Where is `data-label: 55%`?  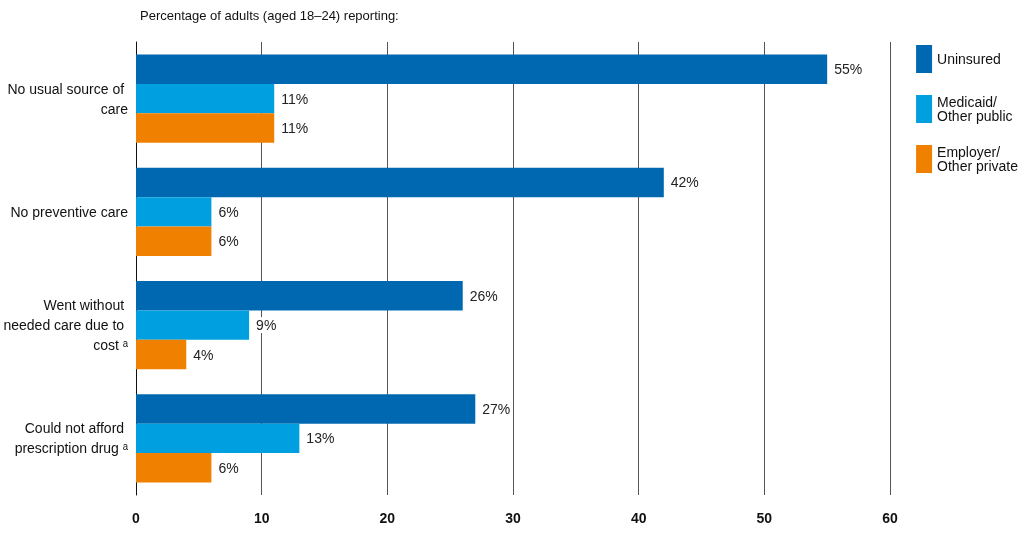 data-label: 55% is located at coordinates (848, 69).